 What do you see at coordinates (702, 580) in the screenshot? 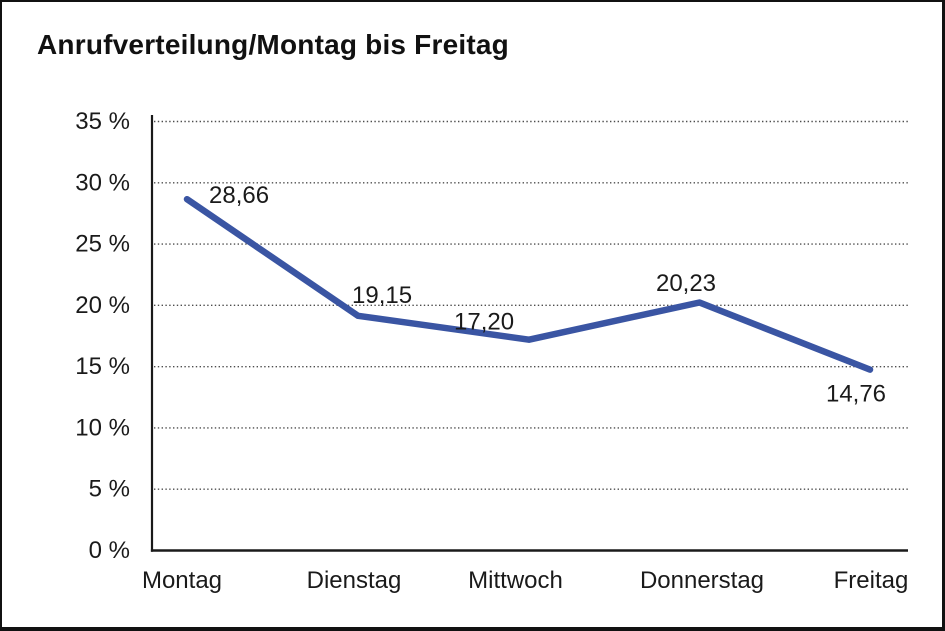
I see `x-category-label: Donnerstag` at bounding box center [702, 580].